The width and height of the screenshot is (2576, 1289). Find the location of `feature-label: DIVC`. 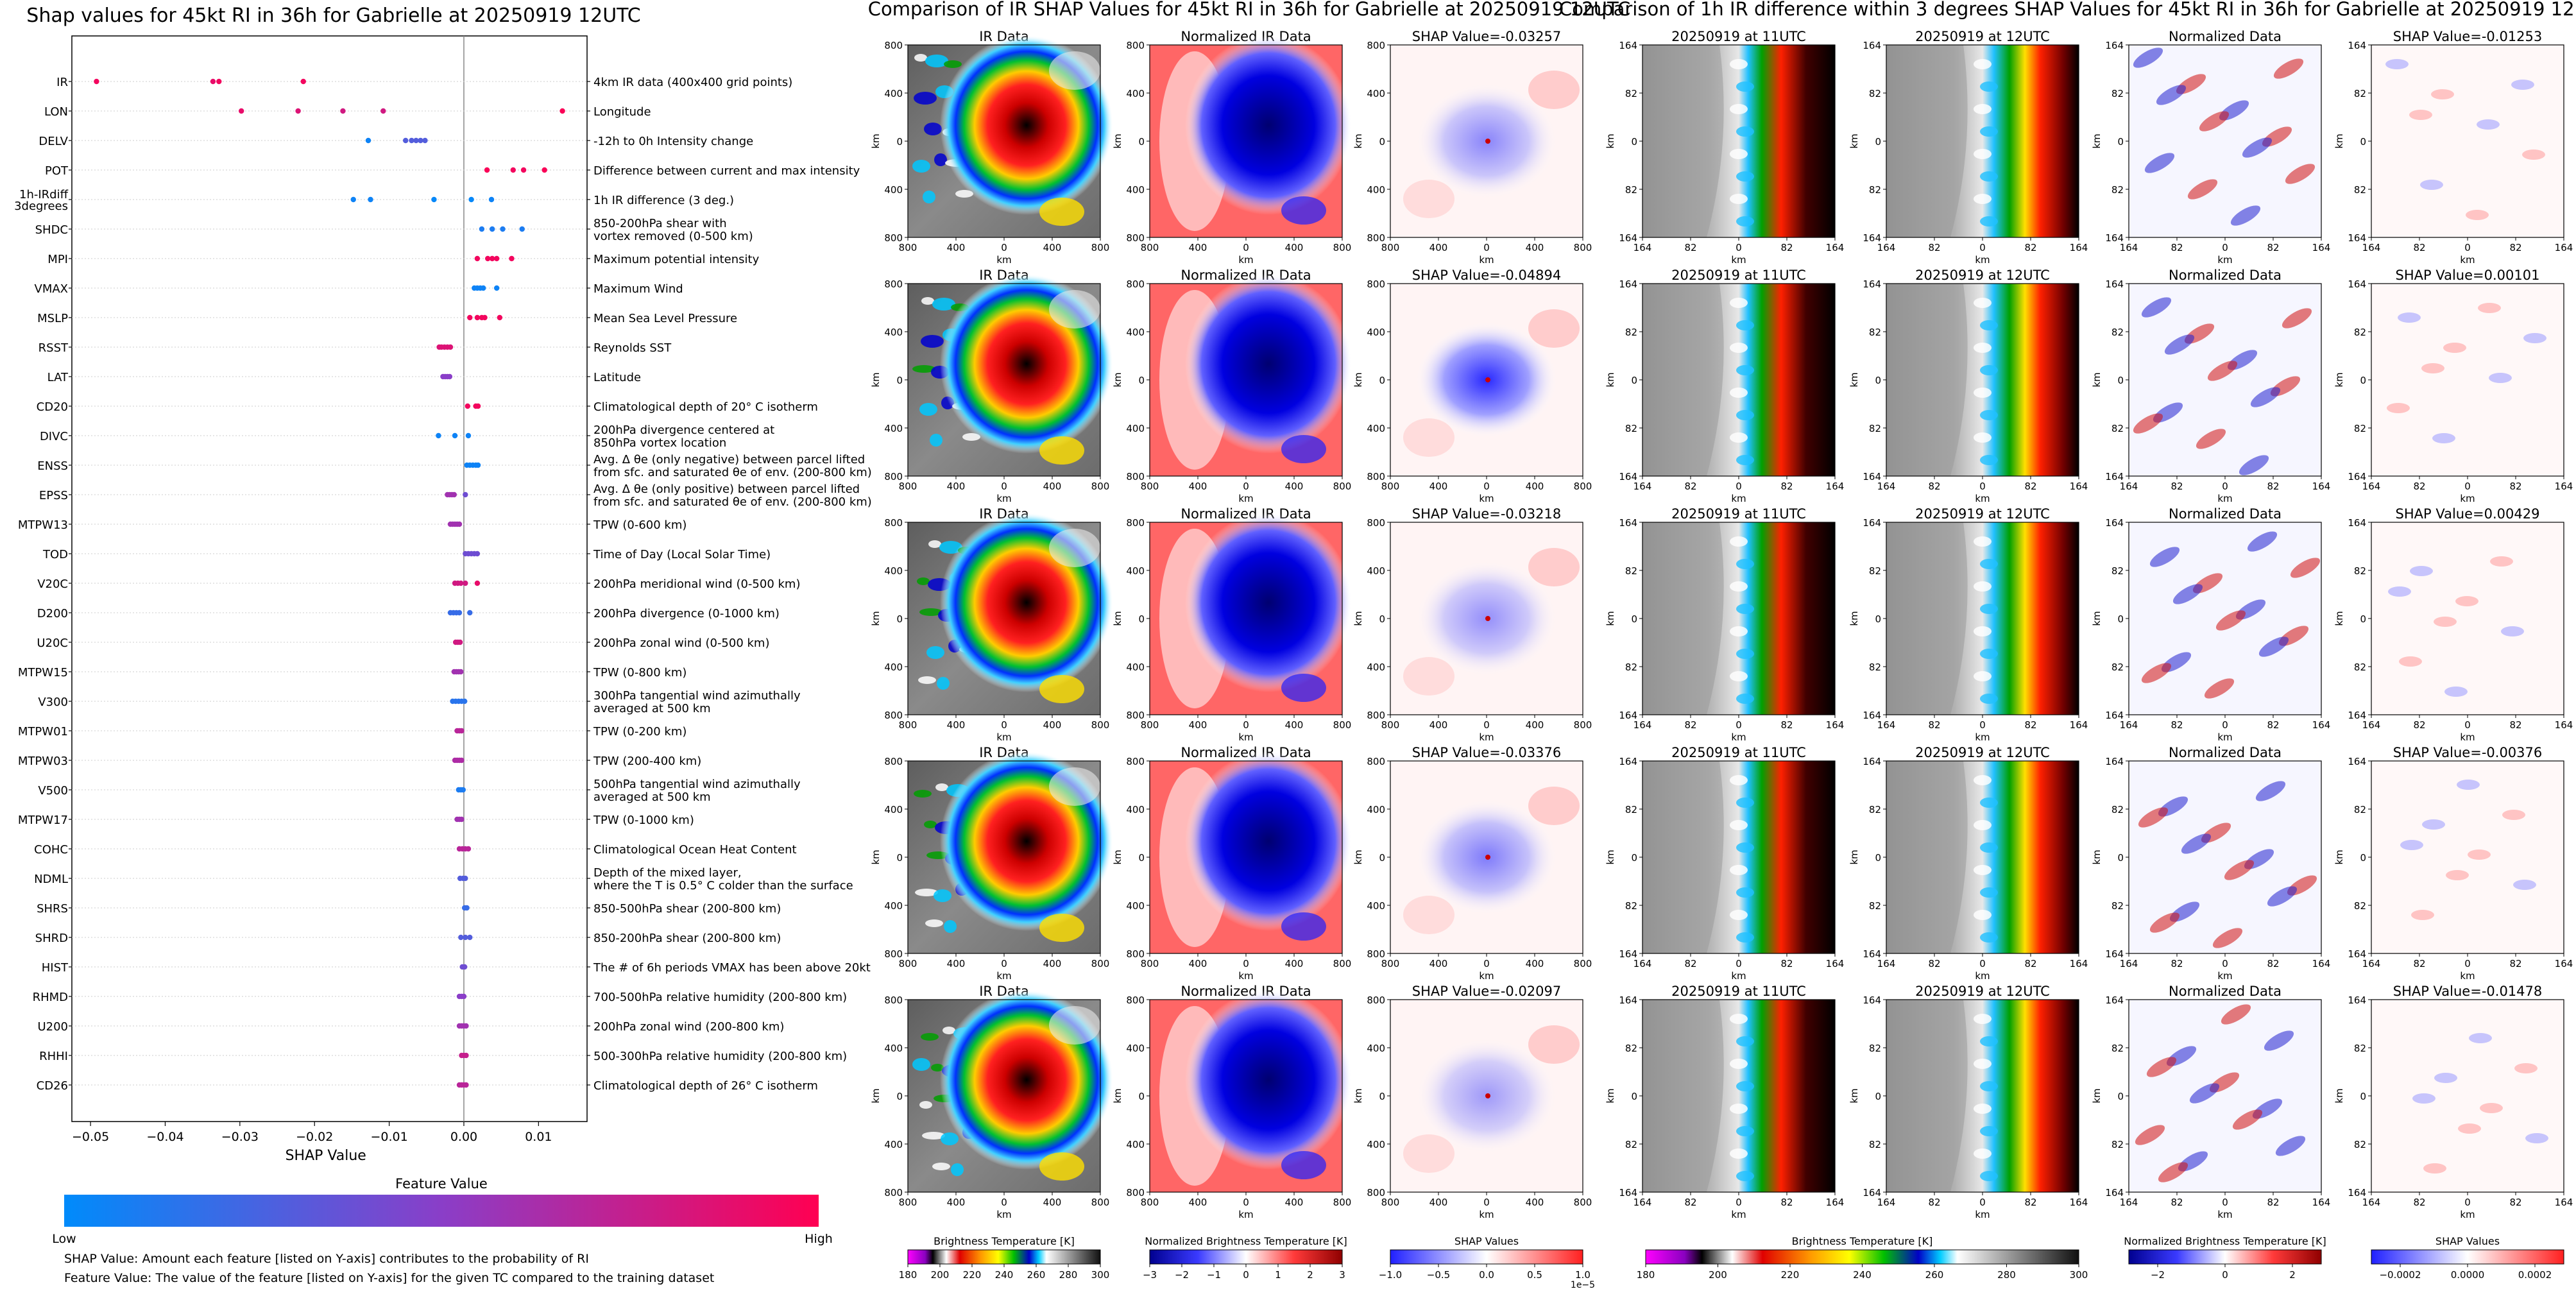

feature-label: DIVC is located at coordinates (54, 436).